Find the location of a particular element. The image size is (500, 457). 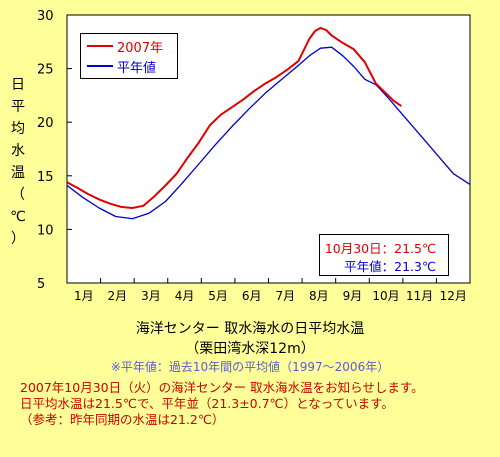

message-line-1: 2007年10月30日（火）の海洋センター 取水海水温をお知らせします。 is located at coordinates (222, 387).